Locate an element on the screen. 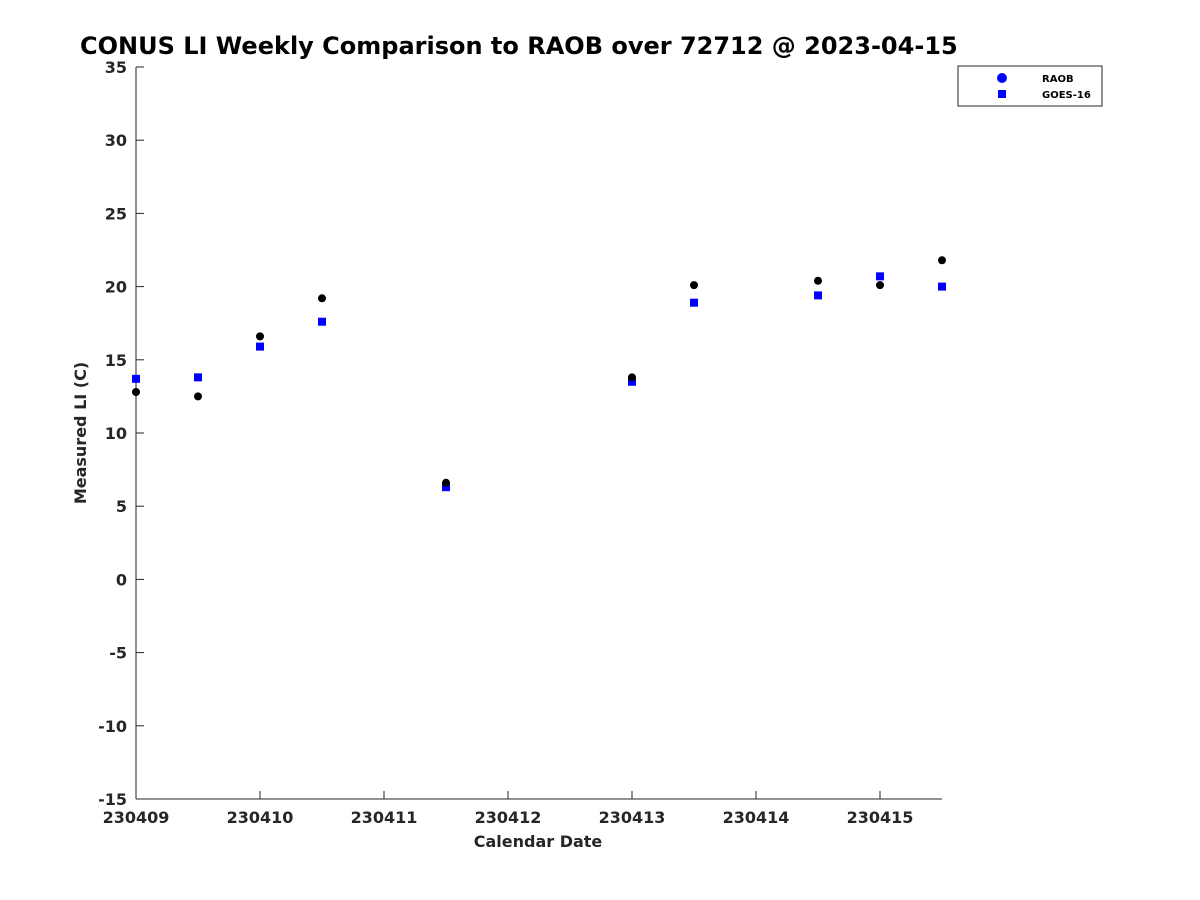 Image resolution: width=1200 pixels, height=900 pixels. y-tick-label: 15 is located at coordinates (116, 360).